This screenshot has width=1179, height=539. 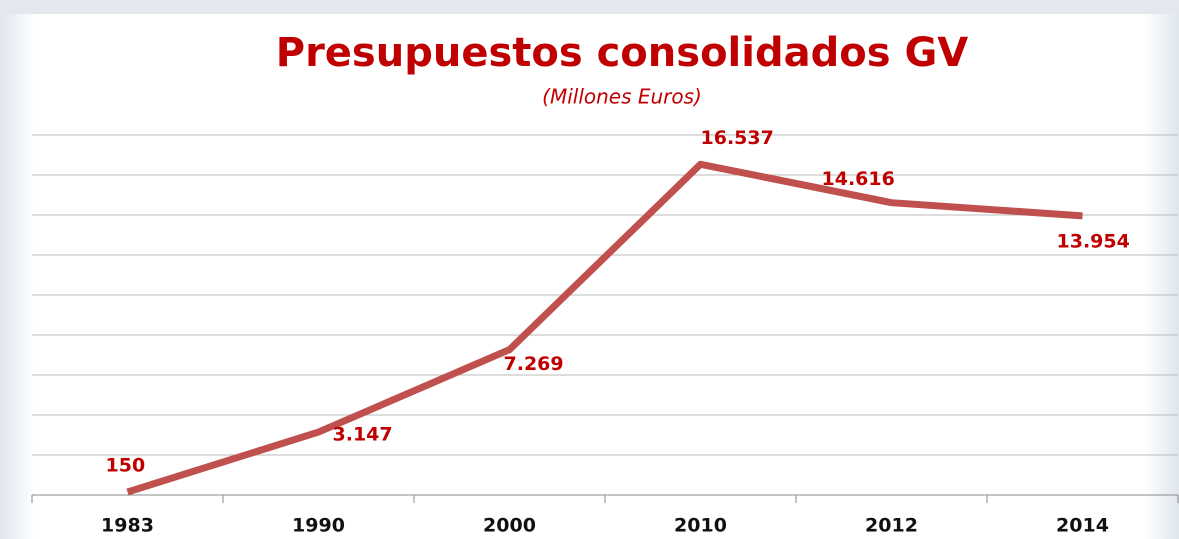 I want to click on chart-title: Presupuestos consolidados GV, so click(x=622, y=53).